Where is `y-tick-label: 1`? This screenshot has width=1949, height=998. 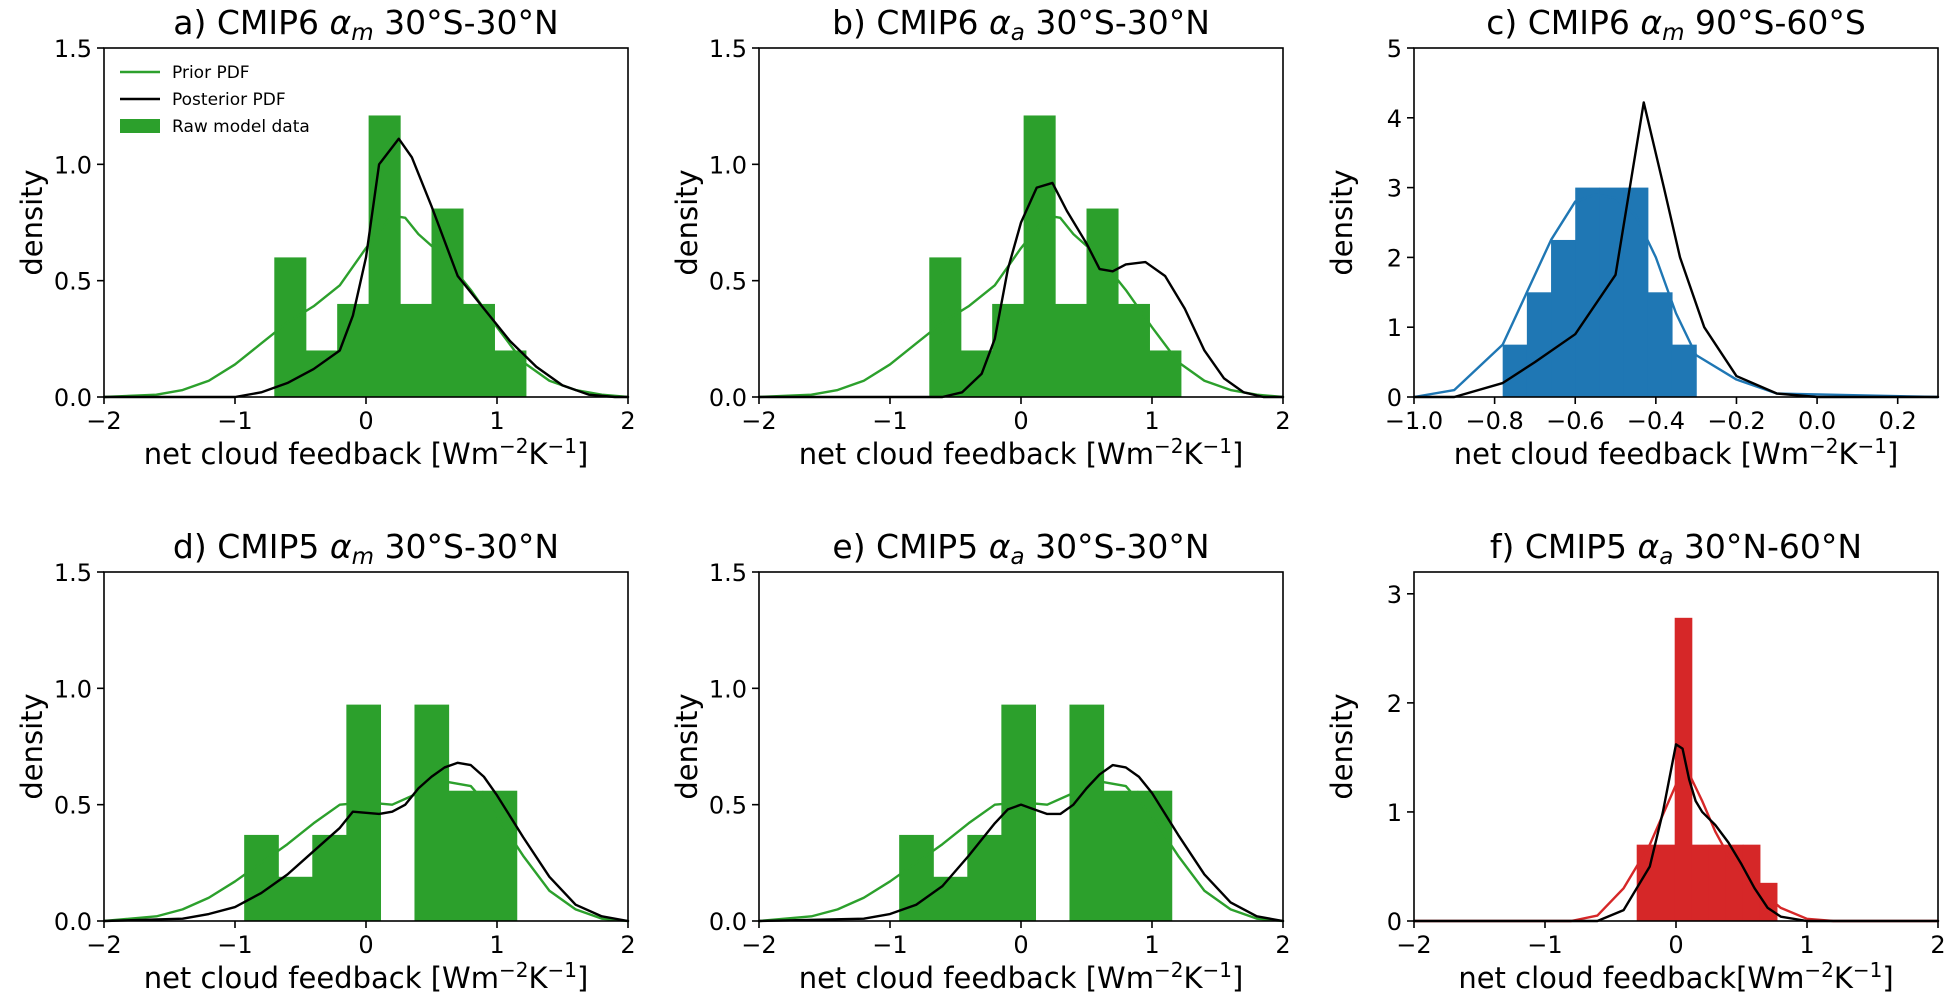 y-tick-label: 1 is located at coordinates (1394, 328).